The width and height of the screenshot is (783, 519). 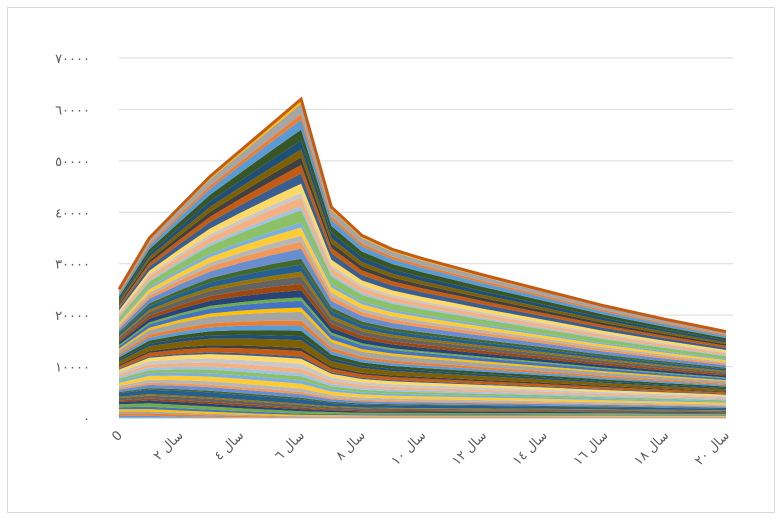 I want to click on x-tick-label: سال ١٢, so click(x=469, y=448).